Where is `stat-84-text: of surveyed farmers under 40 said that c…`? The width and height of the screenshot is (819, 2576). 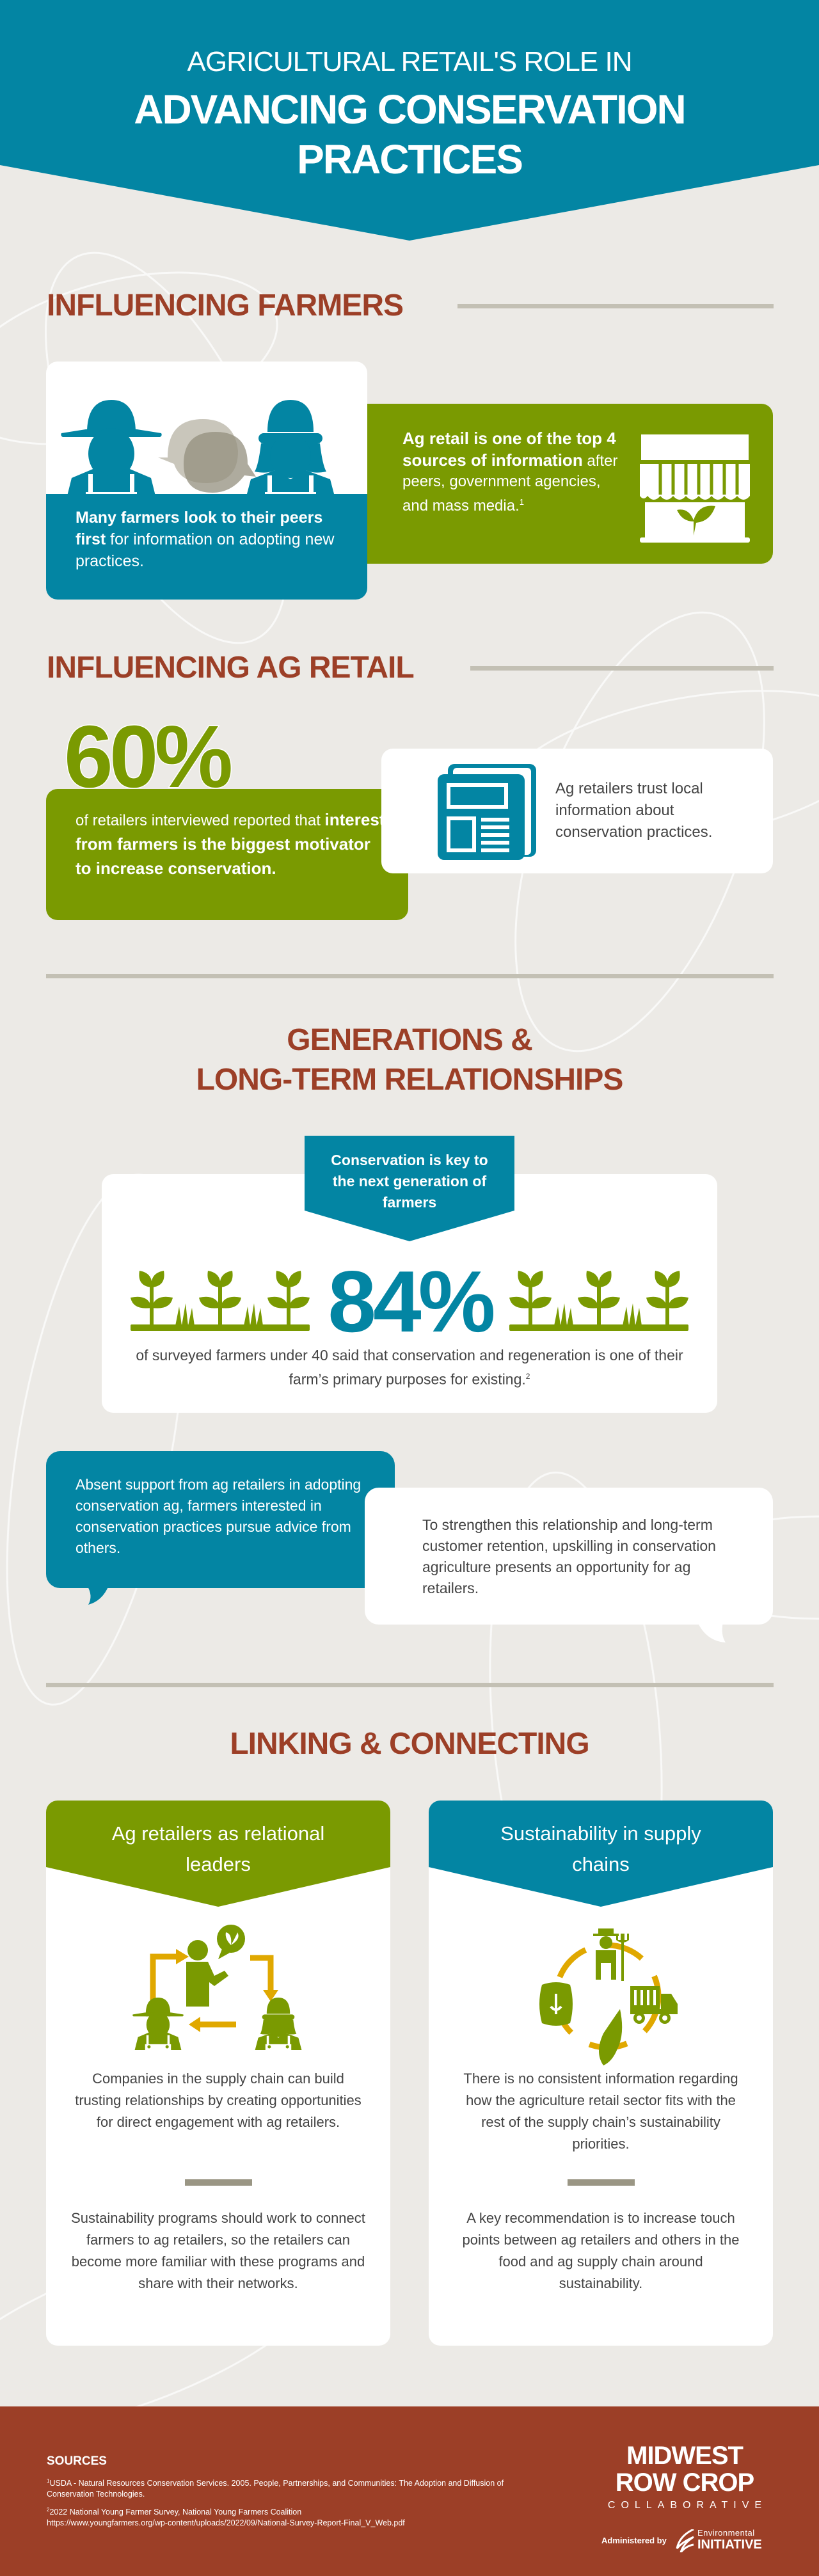 stat-84-text: of surveyed farmers under 40 said that c… is located at coordinates (409, 1367).